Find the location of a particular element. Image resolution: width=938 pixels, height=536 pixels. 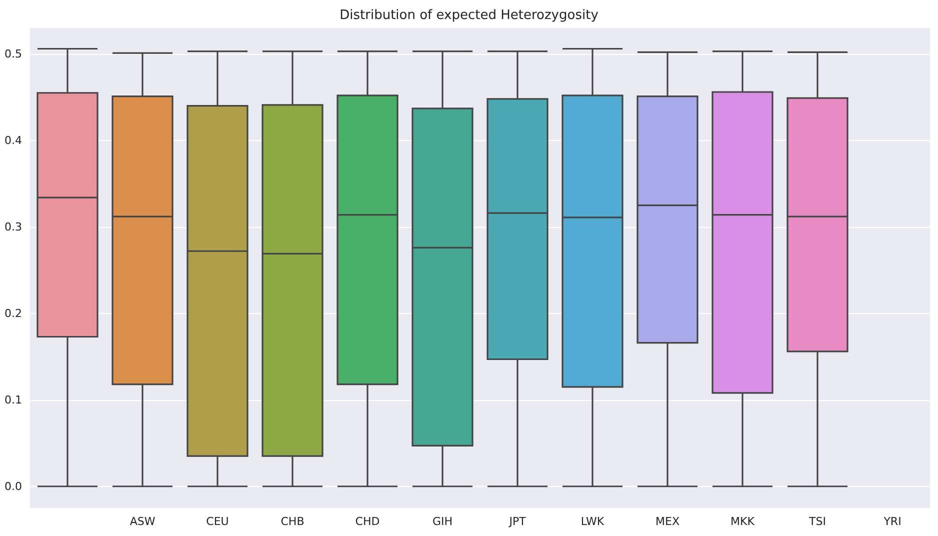

x-tick-label: LWK is located at coordinates (592, 521).